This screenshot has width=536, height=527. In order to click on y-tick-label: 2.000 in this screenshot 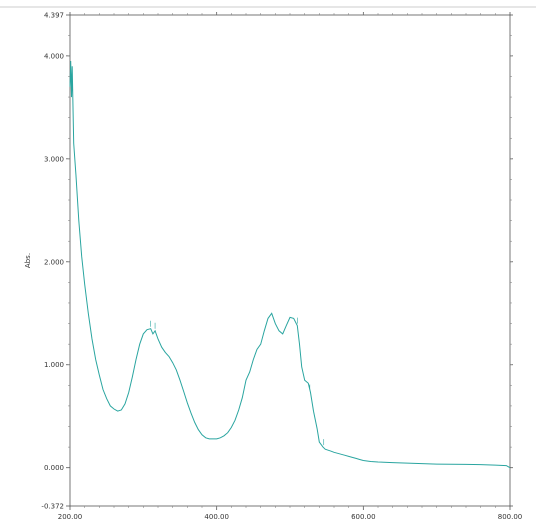, I will do `click(54, 262)`.